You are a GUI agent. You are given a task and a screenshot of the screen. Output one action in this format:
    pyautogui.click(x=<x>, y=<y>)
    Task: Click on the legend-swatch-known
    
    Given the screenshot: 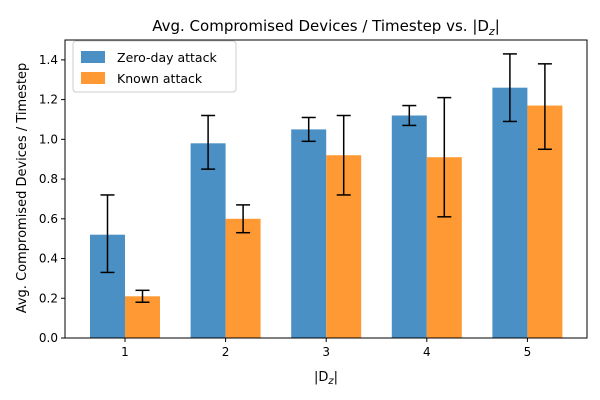 What is the action you would take?
    pyautogui.click(x=93, y=78)
    